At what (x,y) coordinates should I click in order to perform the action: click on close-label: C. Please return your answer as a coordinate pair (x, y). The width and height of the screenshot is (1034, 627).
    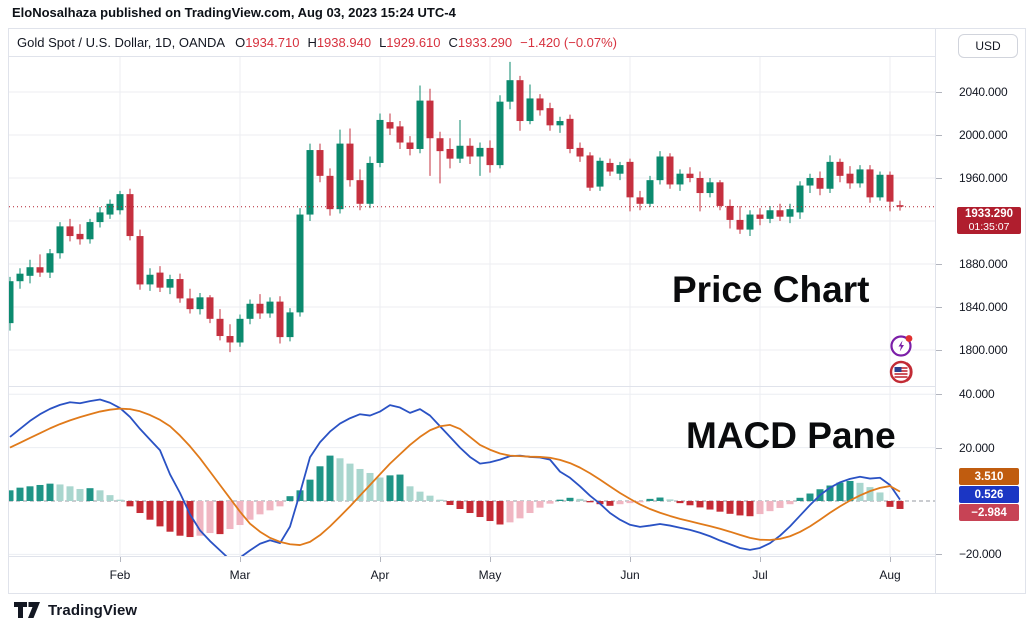
    Looking at the image, I should click on (453, 42).